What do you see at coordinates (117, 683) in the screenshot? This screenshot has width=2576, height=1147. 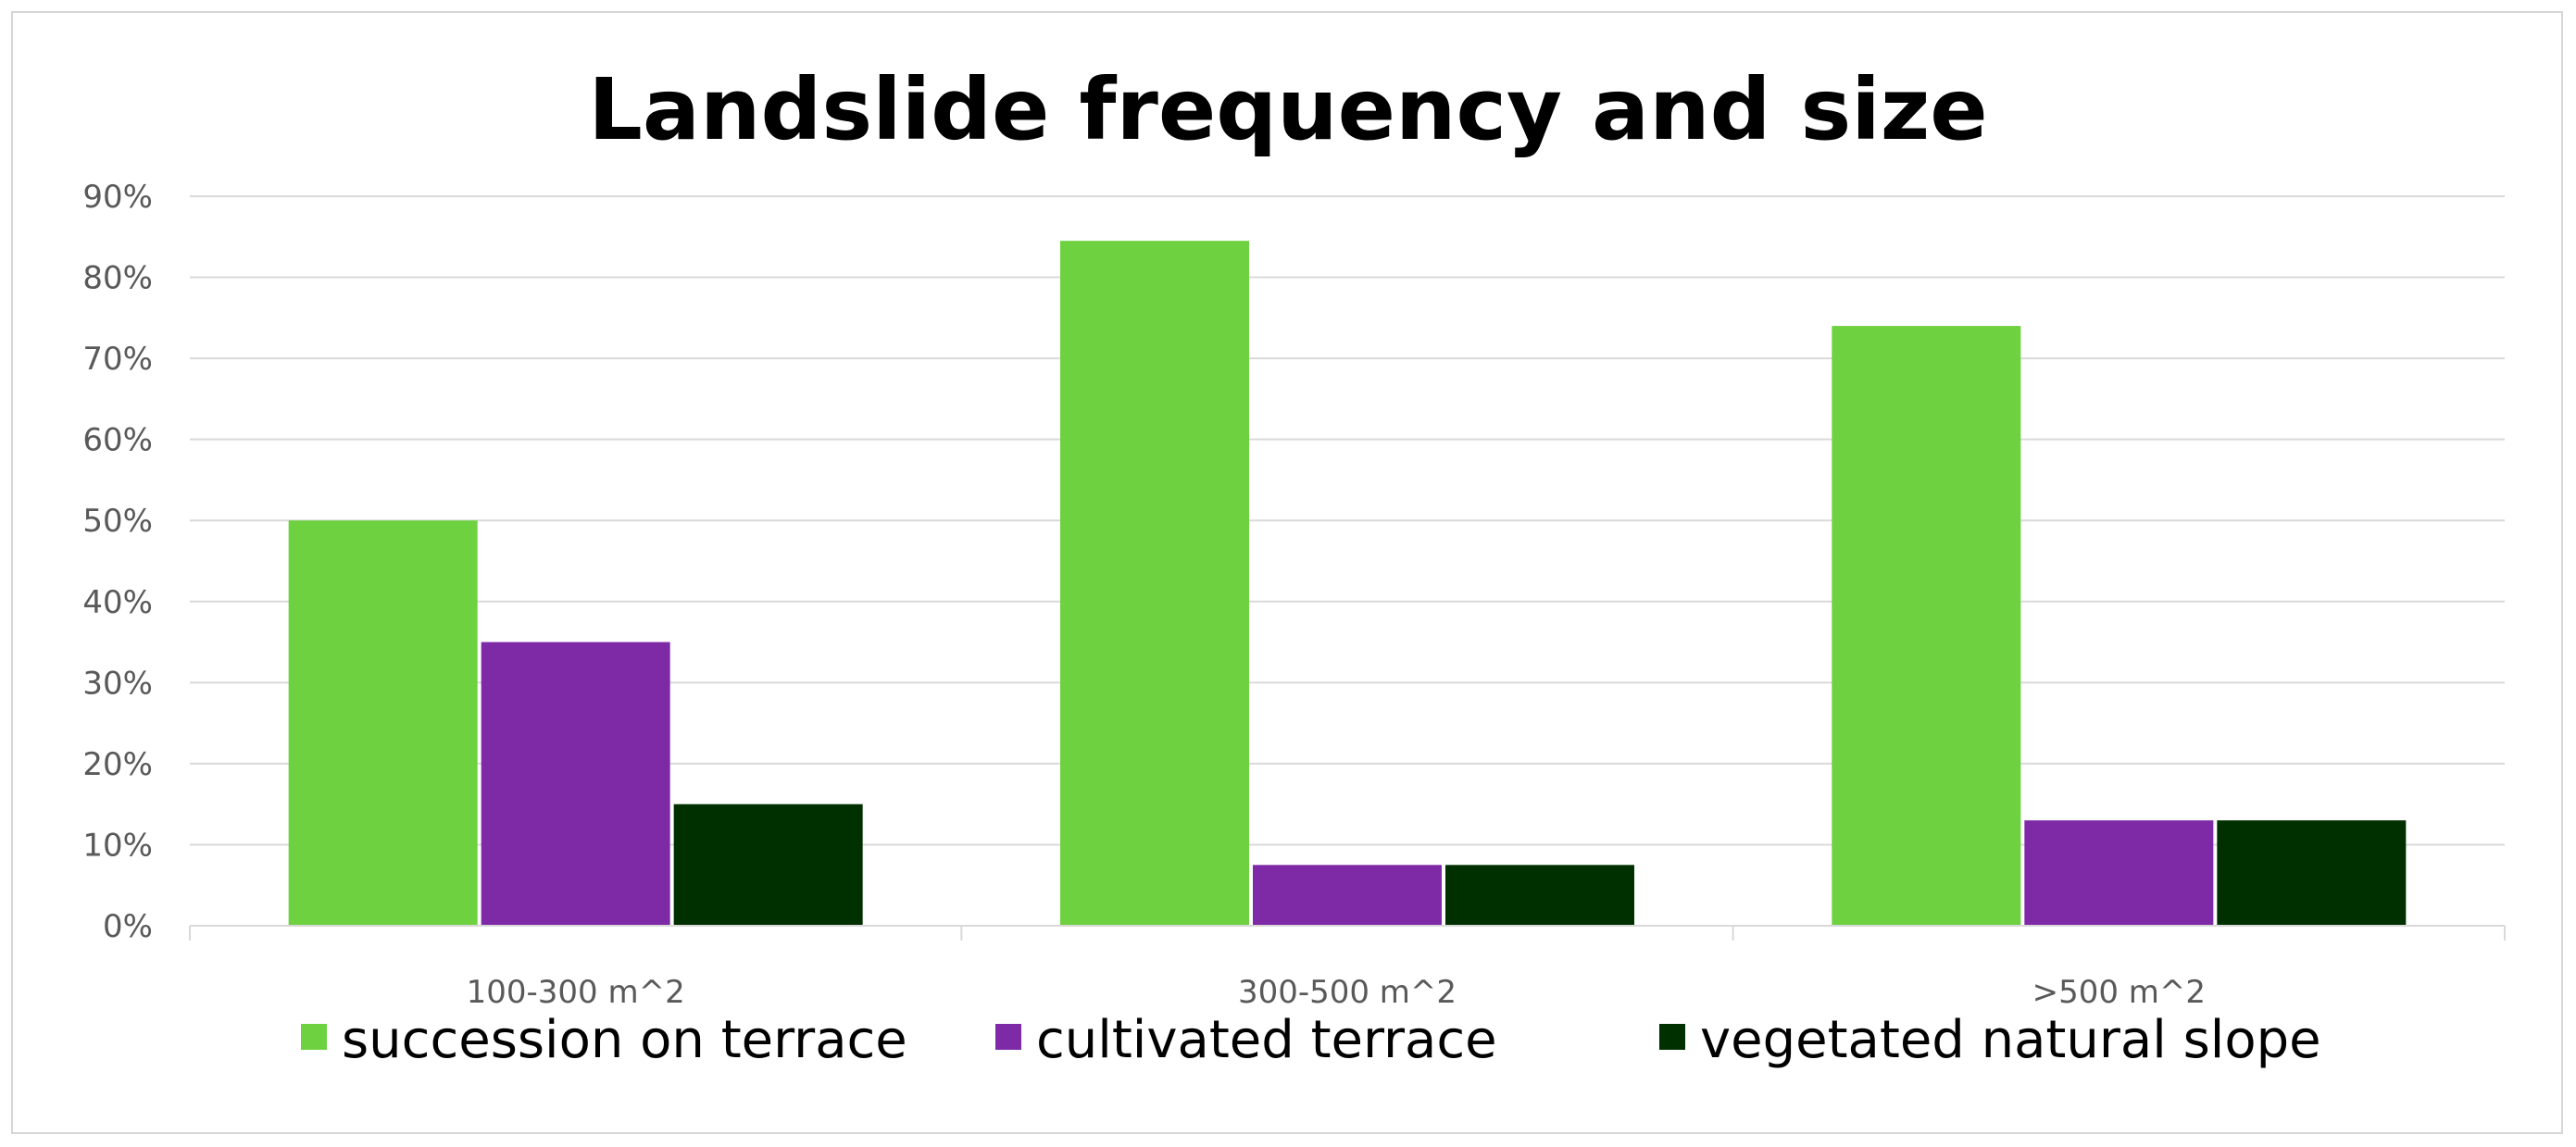 I see `y-tick-label: 30%` at bounding box center [117, 683].